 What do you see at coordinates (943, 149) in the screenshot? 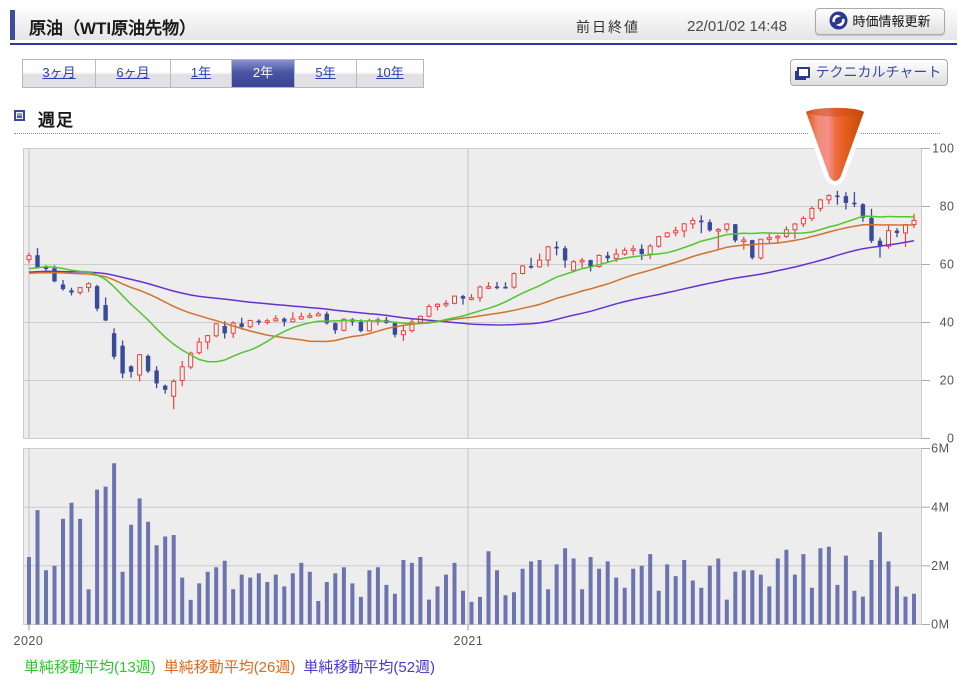
I see `svg-text: 100` at bounding box center [943, 149].